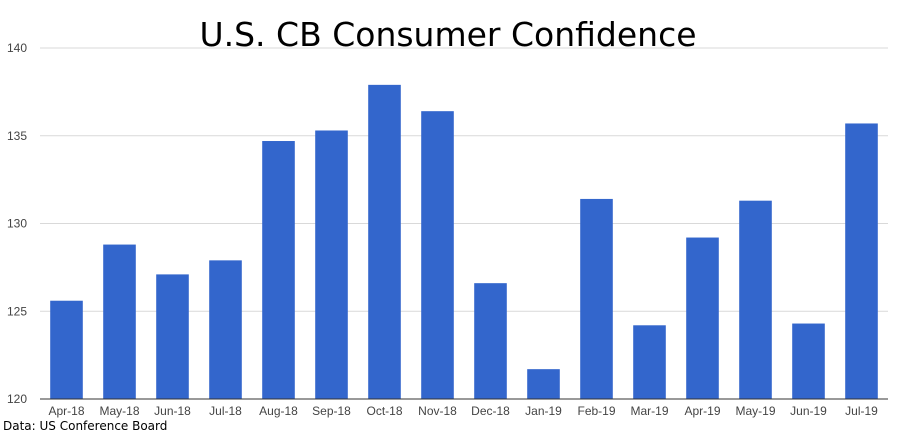  What do you see at coordinates (17, 311) in the screenshot?
I see `y-tick-label: 125` at bounding box center [17, 311].